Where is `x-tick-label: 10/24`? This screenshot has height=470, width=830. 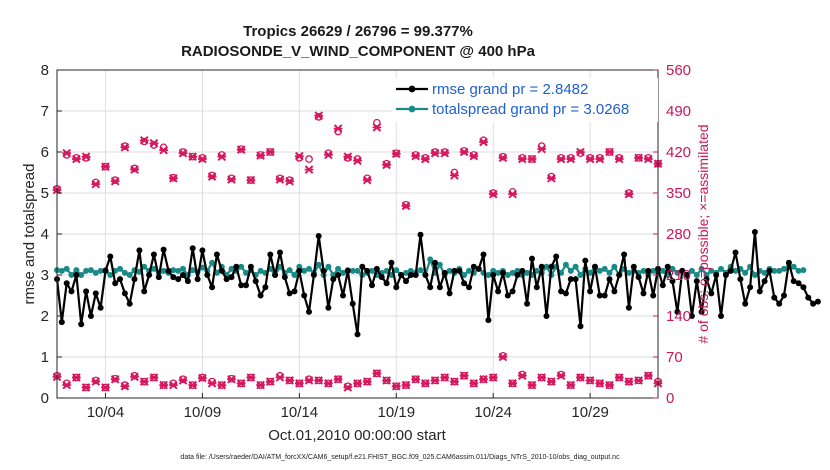
x-tick-label: 10/24 is located at coordinates (493, 412).